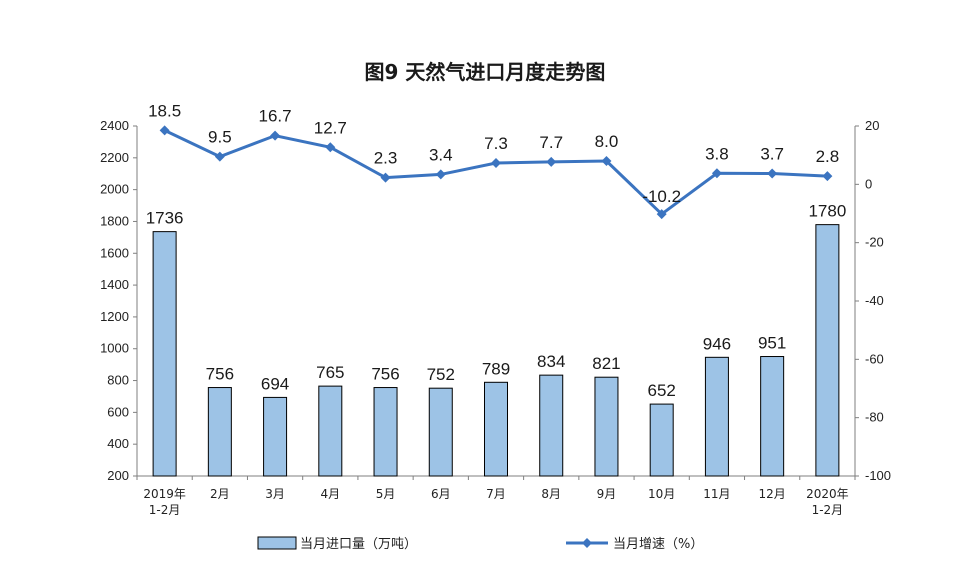 This screenshot has width=956, height=580. I want to click on bar-data-label: 1780, so click(827, 211).